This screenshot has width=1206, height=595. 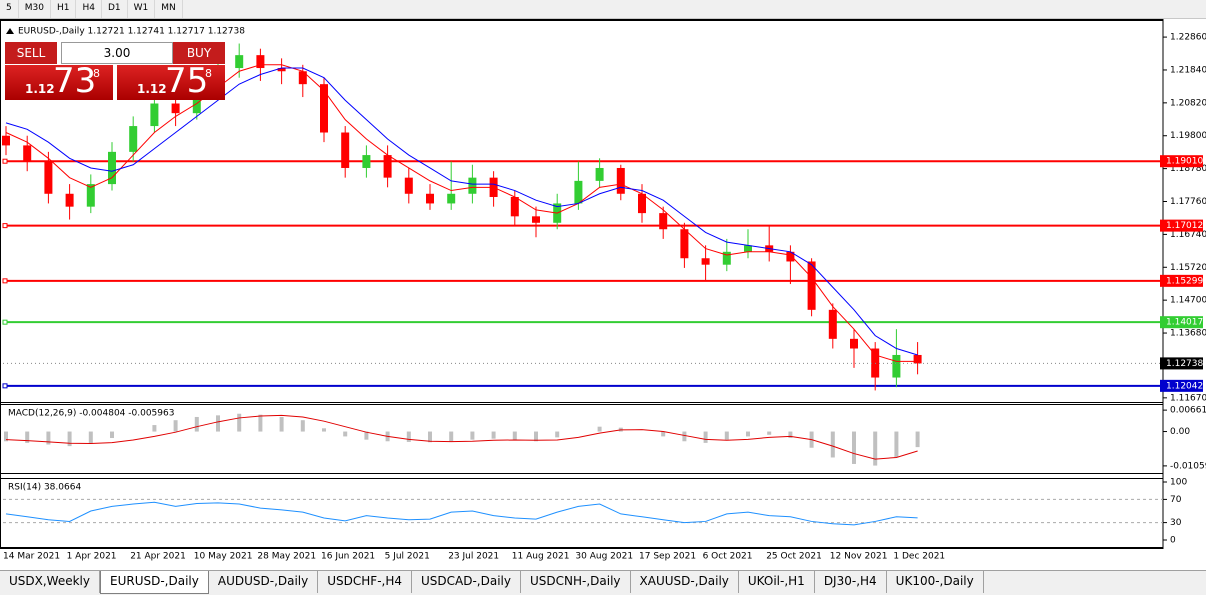 What do you see at coordinates (1184, 323) in the screenshot?
I see `level-label: 1.14017` at bounding box center [1184, 323].